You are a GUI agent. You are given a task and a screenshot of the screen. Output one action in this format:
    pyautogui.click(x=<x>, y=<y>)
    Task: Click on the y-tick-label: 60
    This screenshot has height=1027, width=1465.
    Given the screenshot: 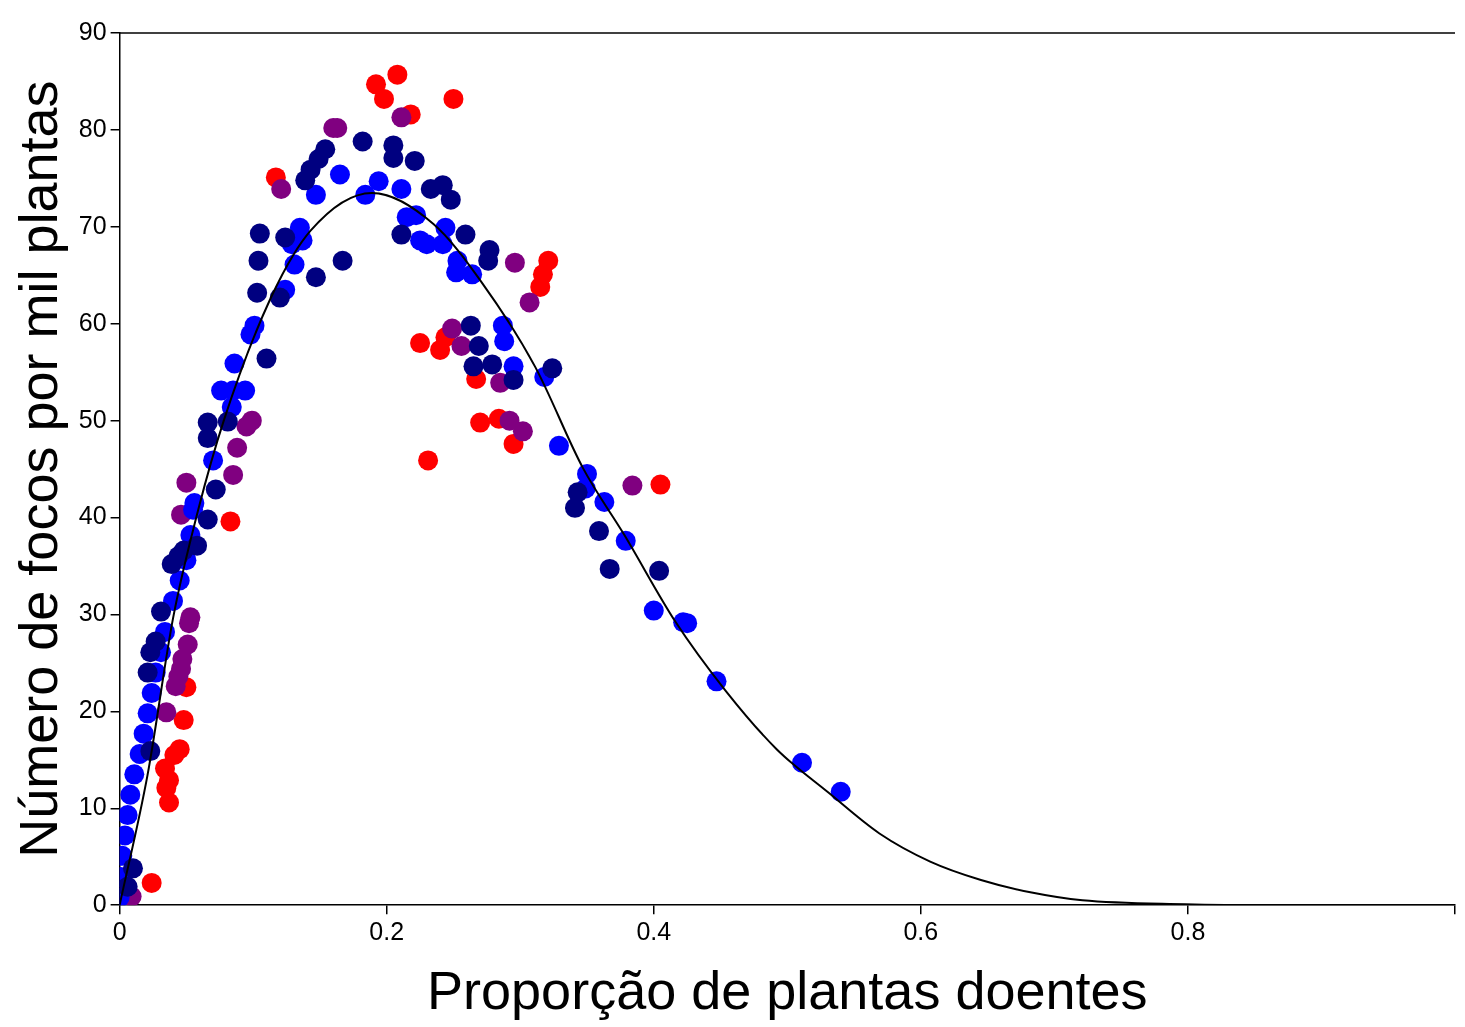 What is the action you would take?
    pyautogui.click(x=92, y=321)
    